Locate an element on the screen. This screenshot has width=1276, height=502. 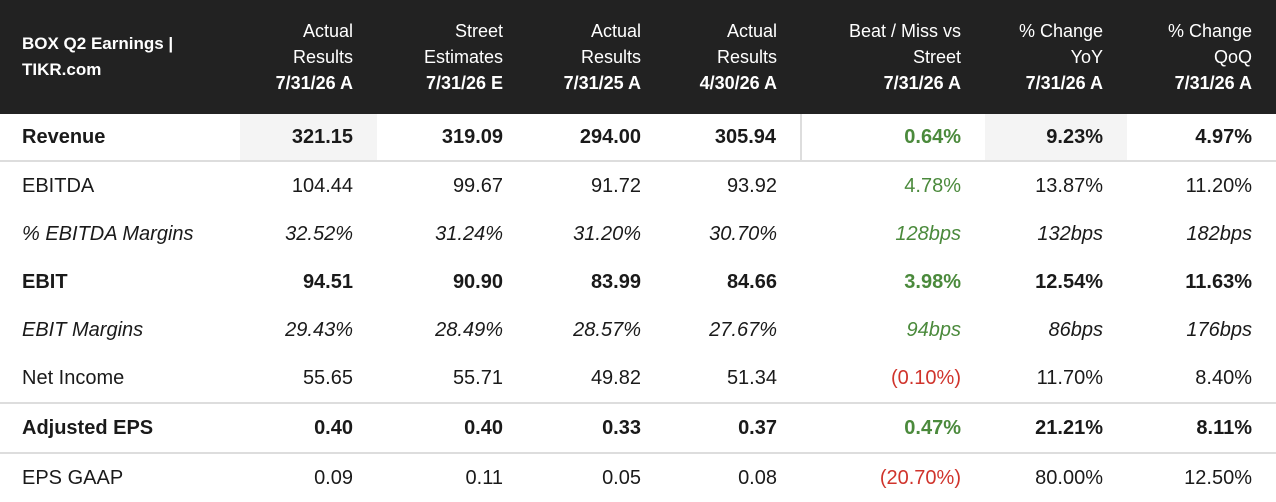
cell-value: 31.24% is located at coordinates (469, 233).